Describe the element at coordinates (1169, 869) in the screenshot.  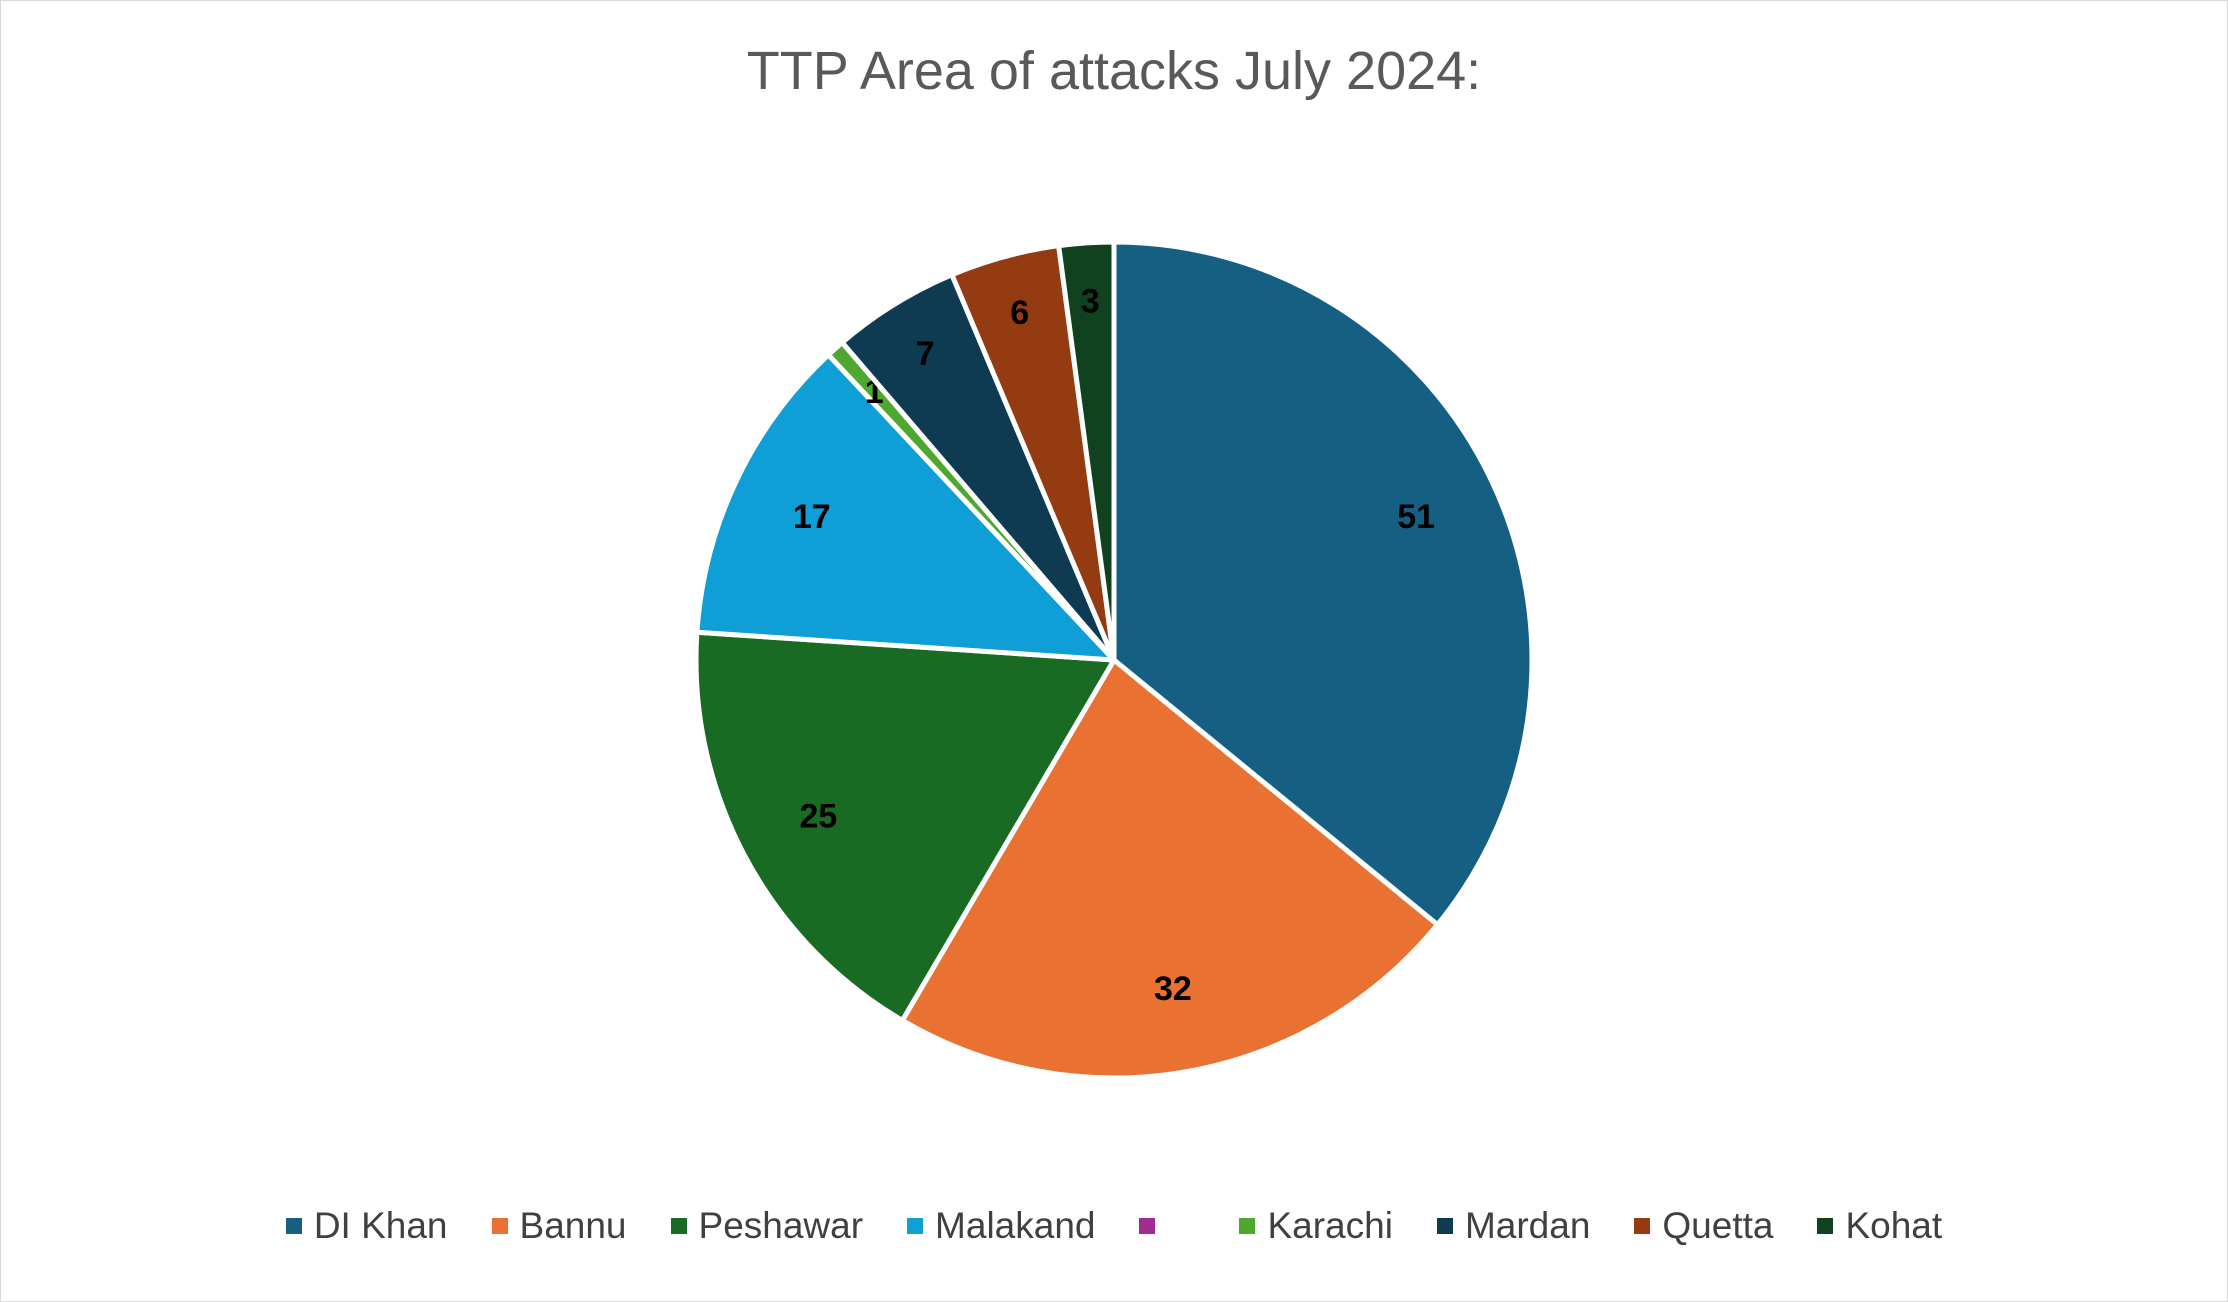
I see `pie-slice-bannu` at that location.